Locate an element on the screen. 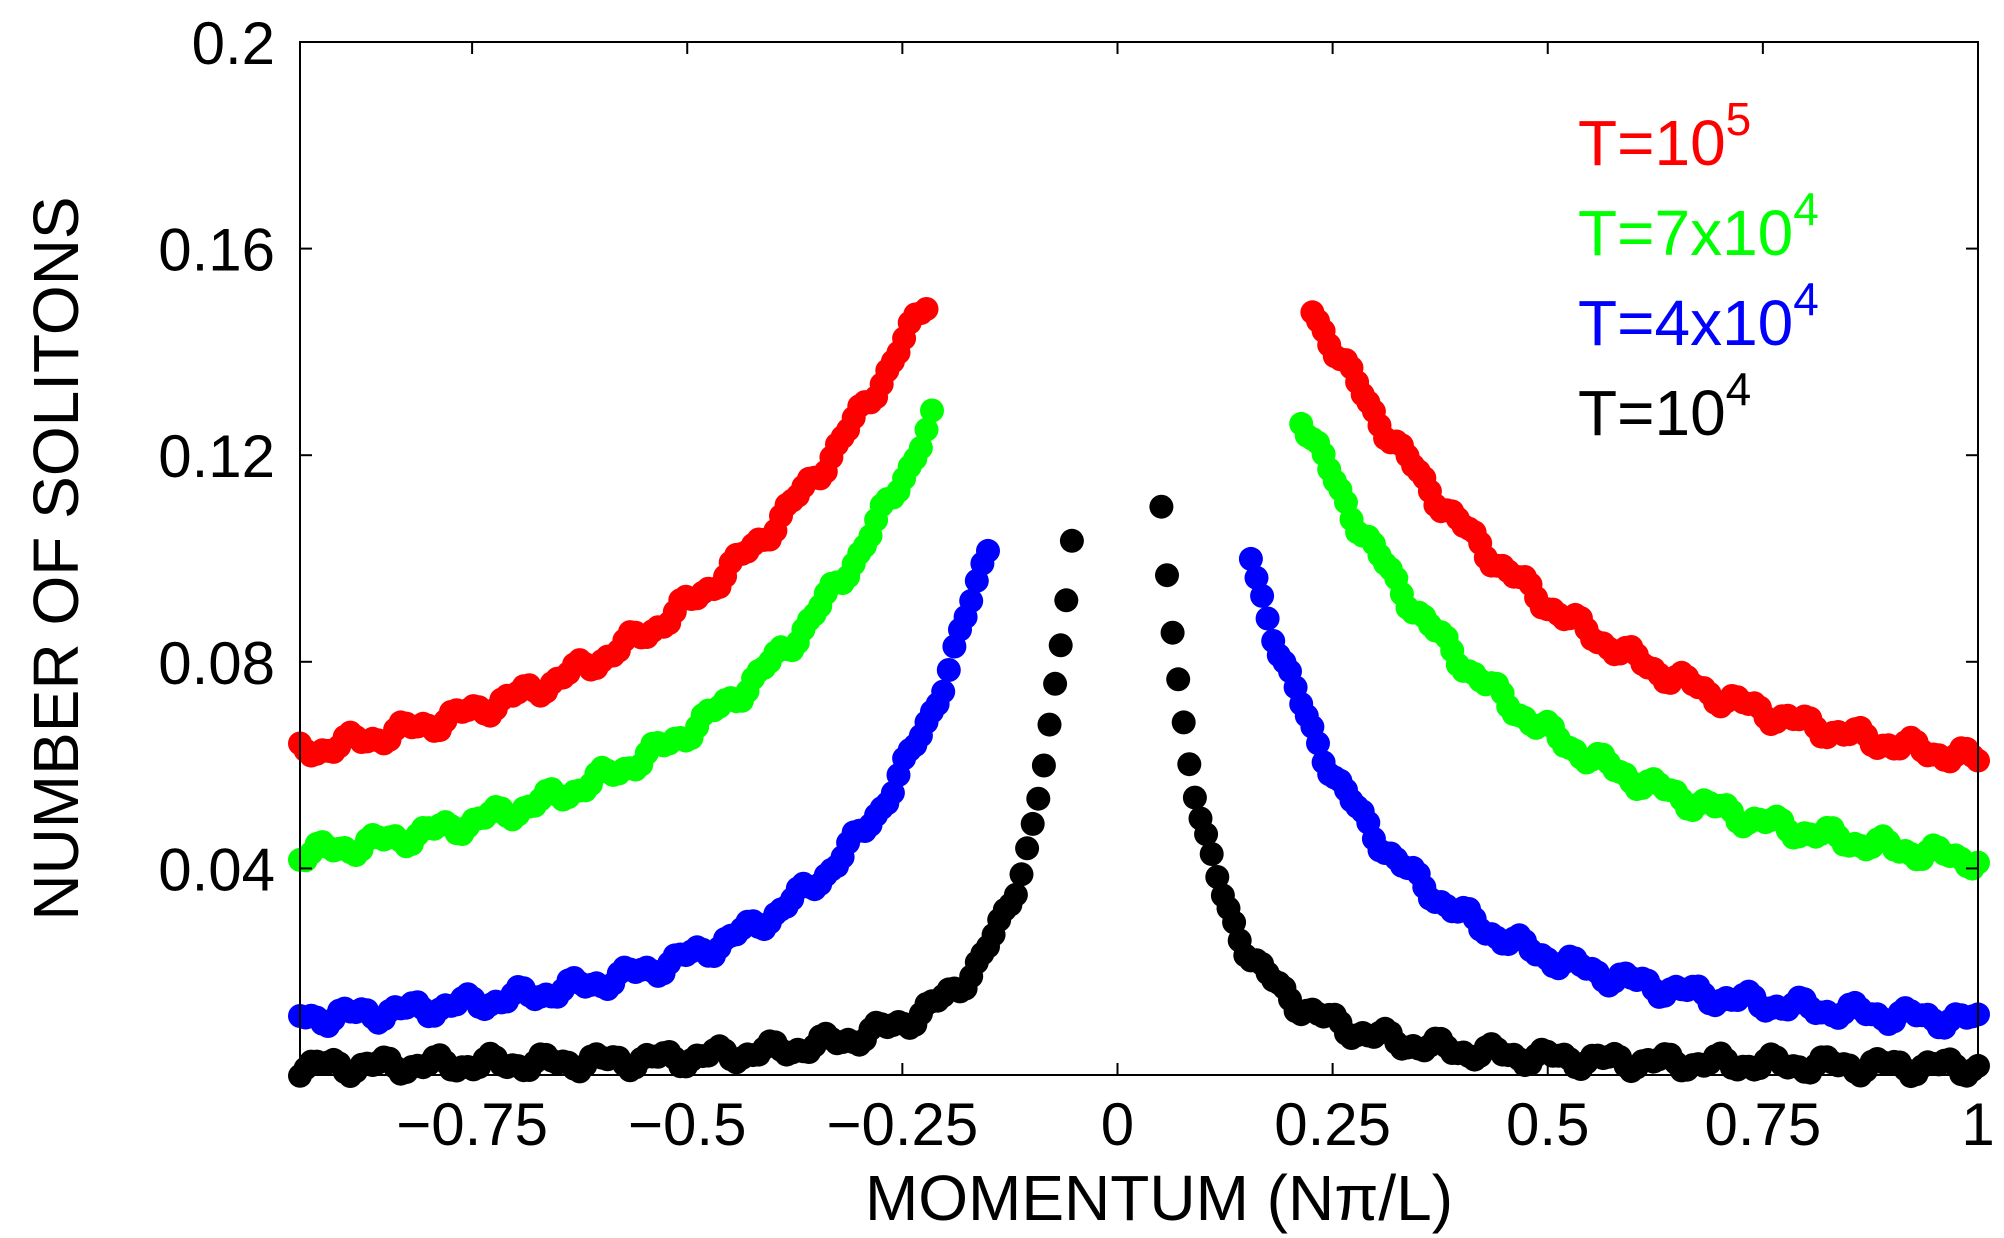 The height and width of the screenshot is (1238, 2004). y-tick-label: 0.2 is located at coordinates (233, 43).